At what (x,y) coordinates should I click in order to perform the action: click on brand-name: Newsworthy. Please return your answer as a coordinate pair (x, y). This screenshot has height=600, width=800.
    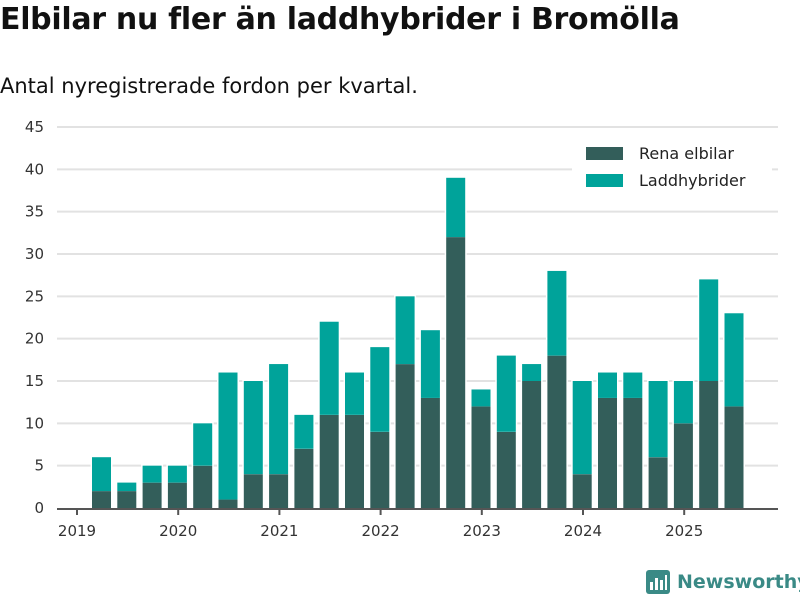
    Looking at the image, I should click on (738, 582).